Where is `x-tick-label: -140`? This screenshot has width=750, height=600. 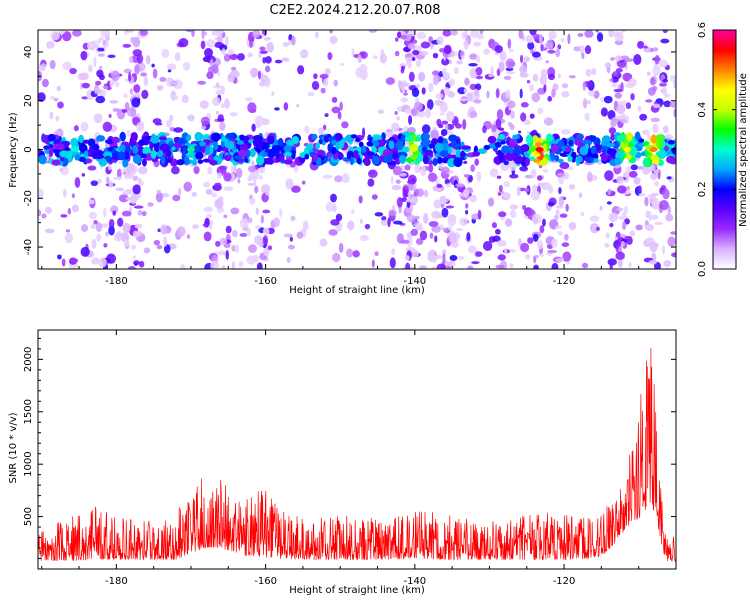
x-tick-label: -140 is located at coordinates (414, 281).